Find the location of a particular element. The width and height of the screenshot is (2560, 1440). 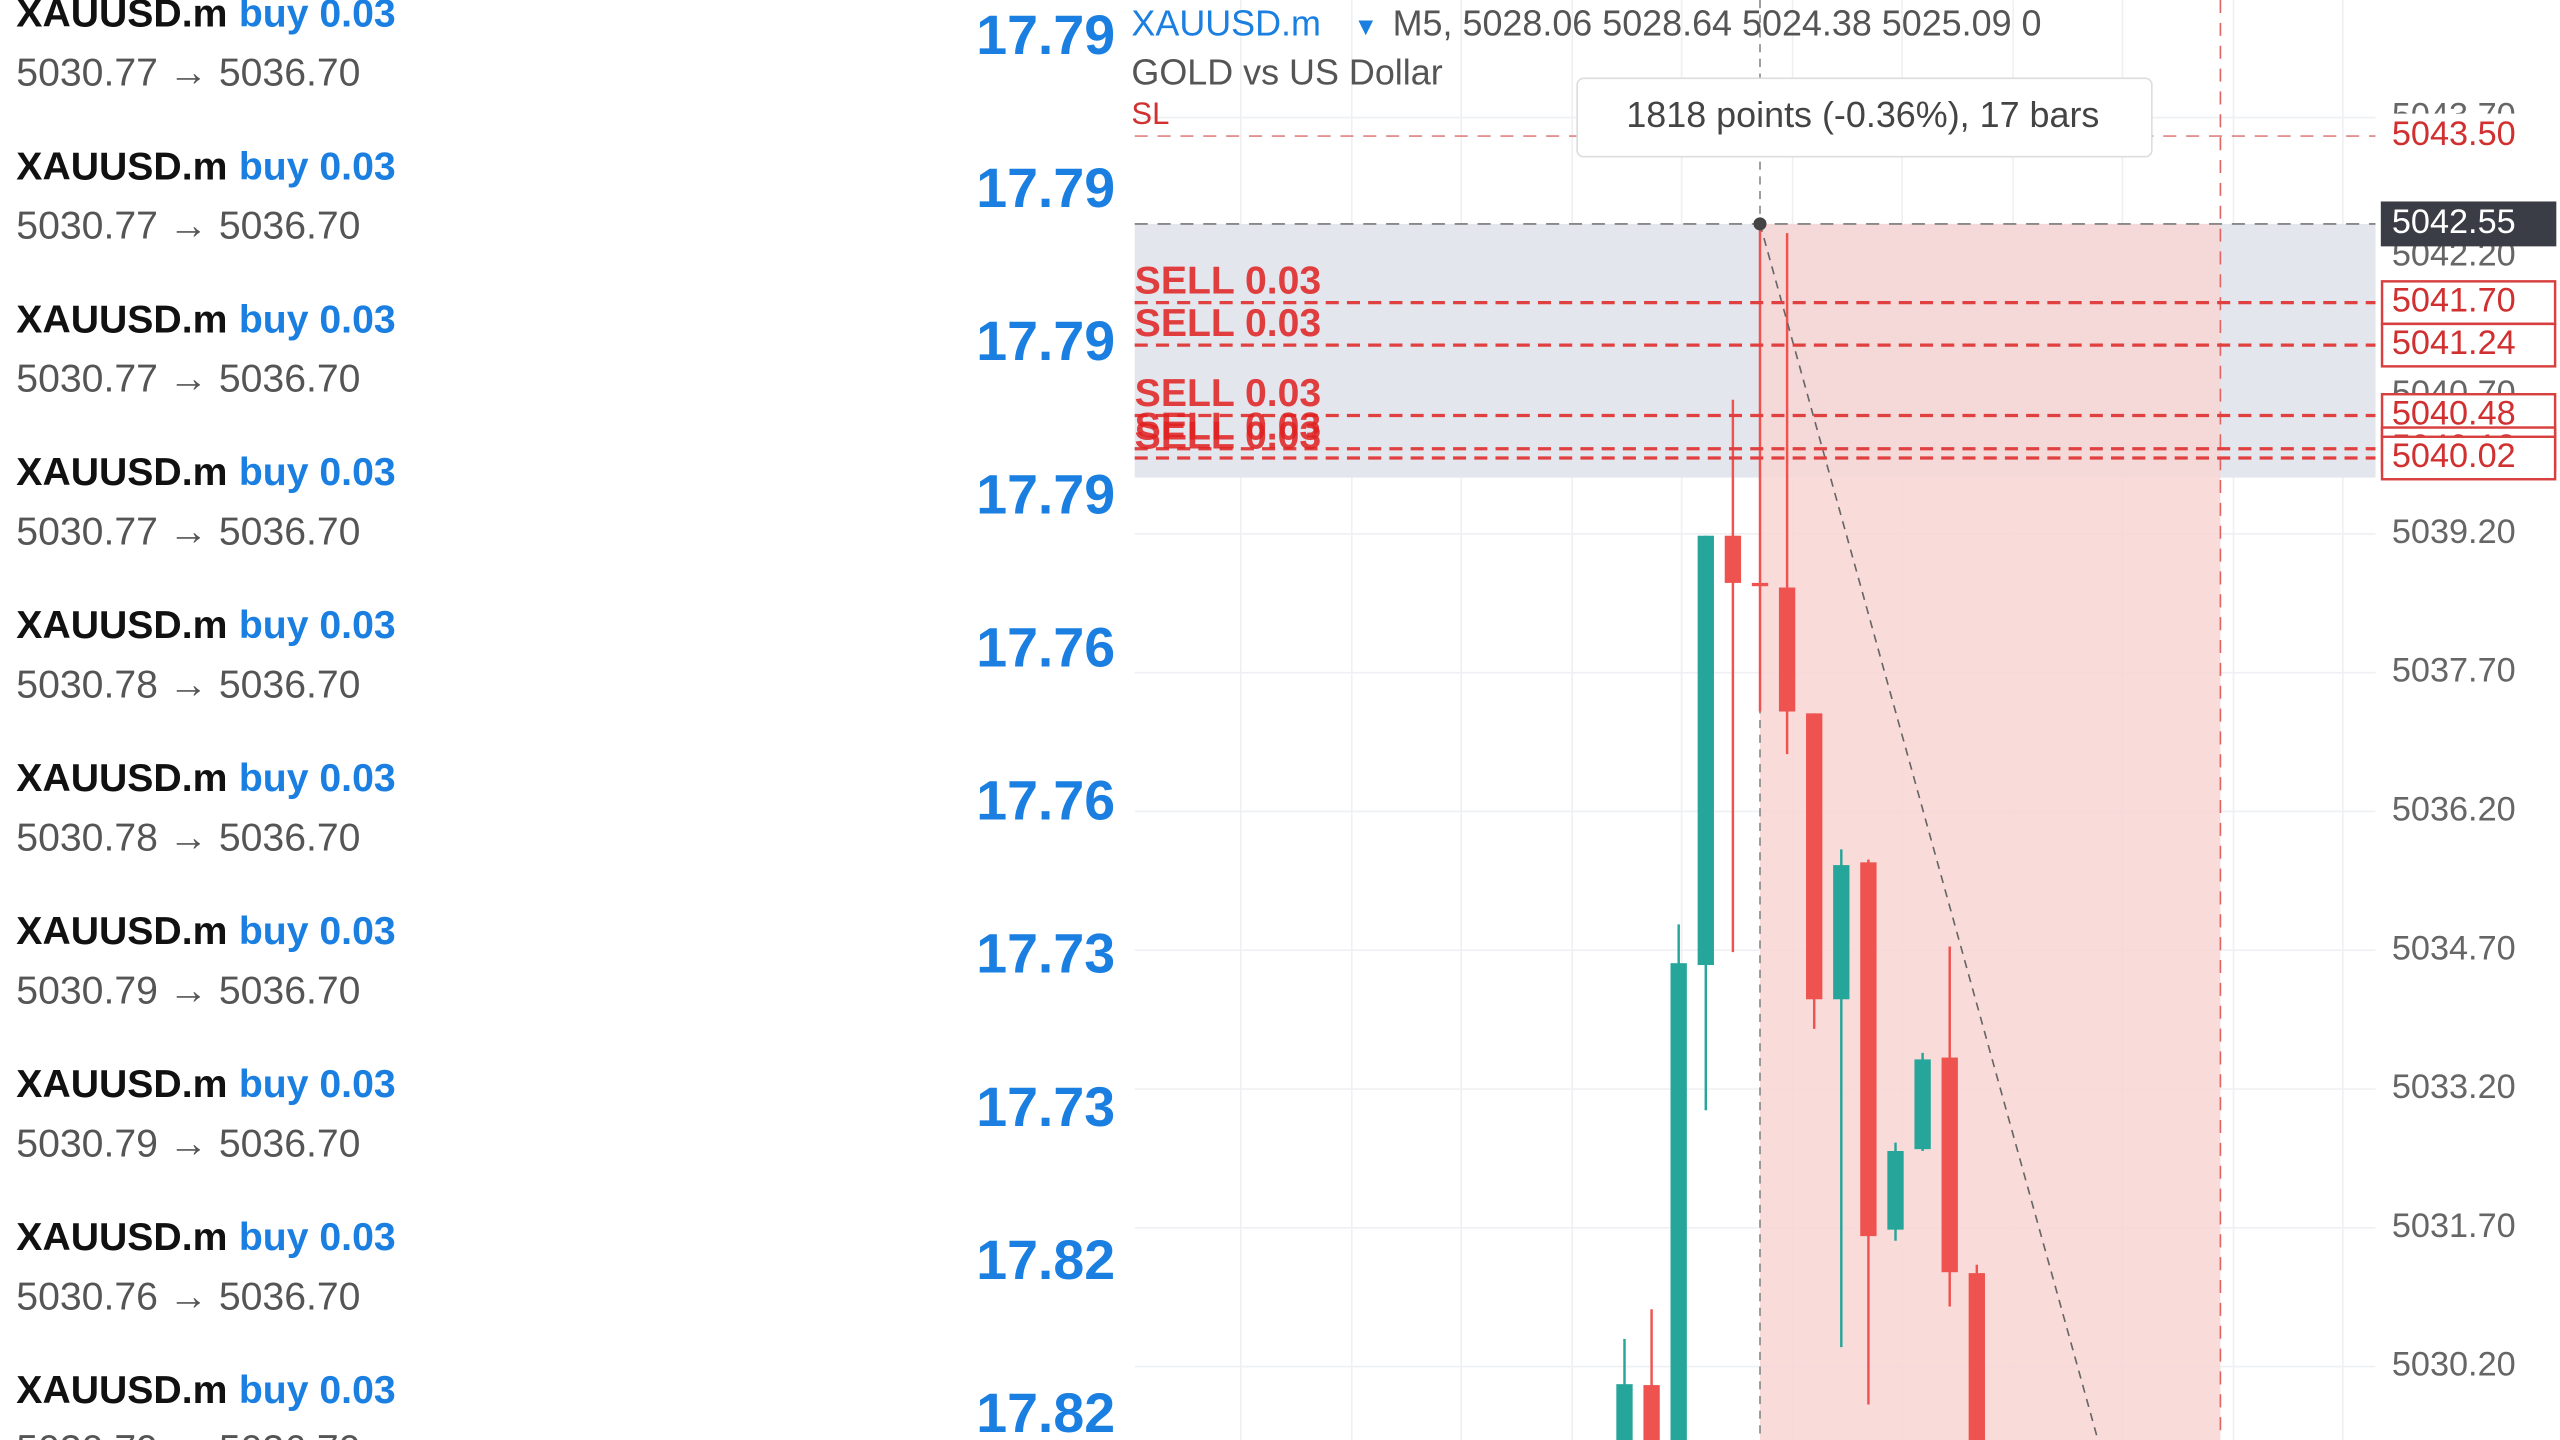

order-price-label: 5041.24 is located at coordinates (2454, 343).